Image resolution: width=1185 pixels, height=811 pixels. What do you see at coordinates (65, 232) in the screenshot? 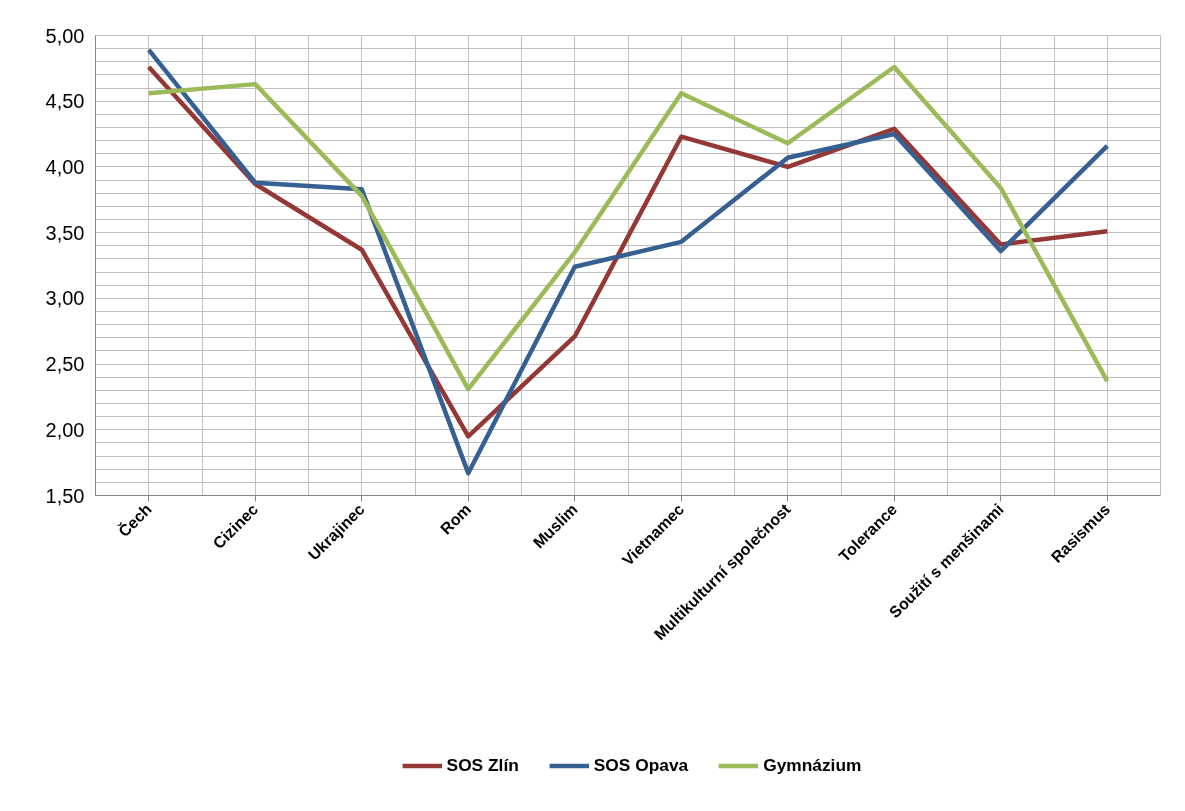
I see `y-tick-label: 3,50` at bounding box center [65, 232].